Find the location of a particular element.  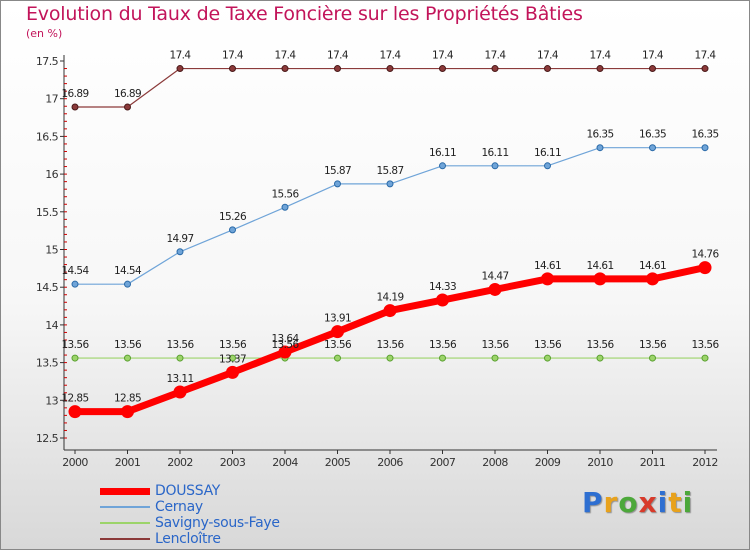

x-tick-label: 2003 is located at coordinates (233, 462).